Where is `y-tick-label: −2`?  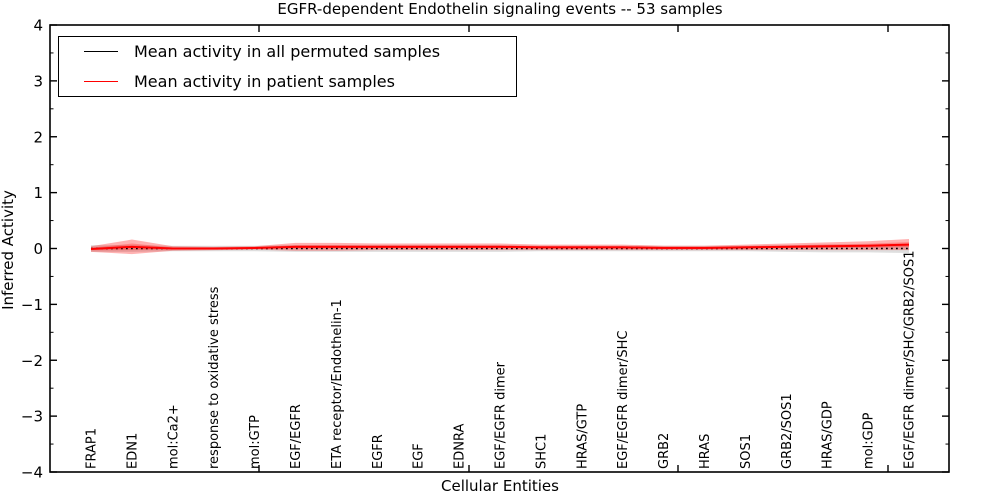 y-tick-label: −2 is located at coordinates (32, 361).